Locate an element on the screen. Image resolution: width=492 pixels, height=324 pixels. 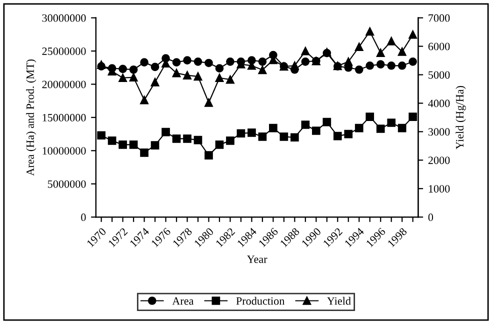
y2-tick-label: 1000 is located at coordinates (439, 189).